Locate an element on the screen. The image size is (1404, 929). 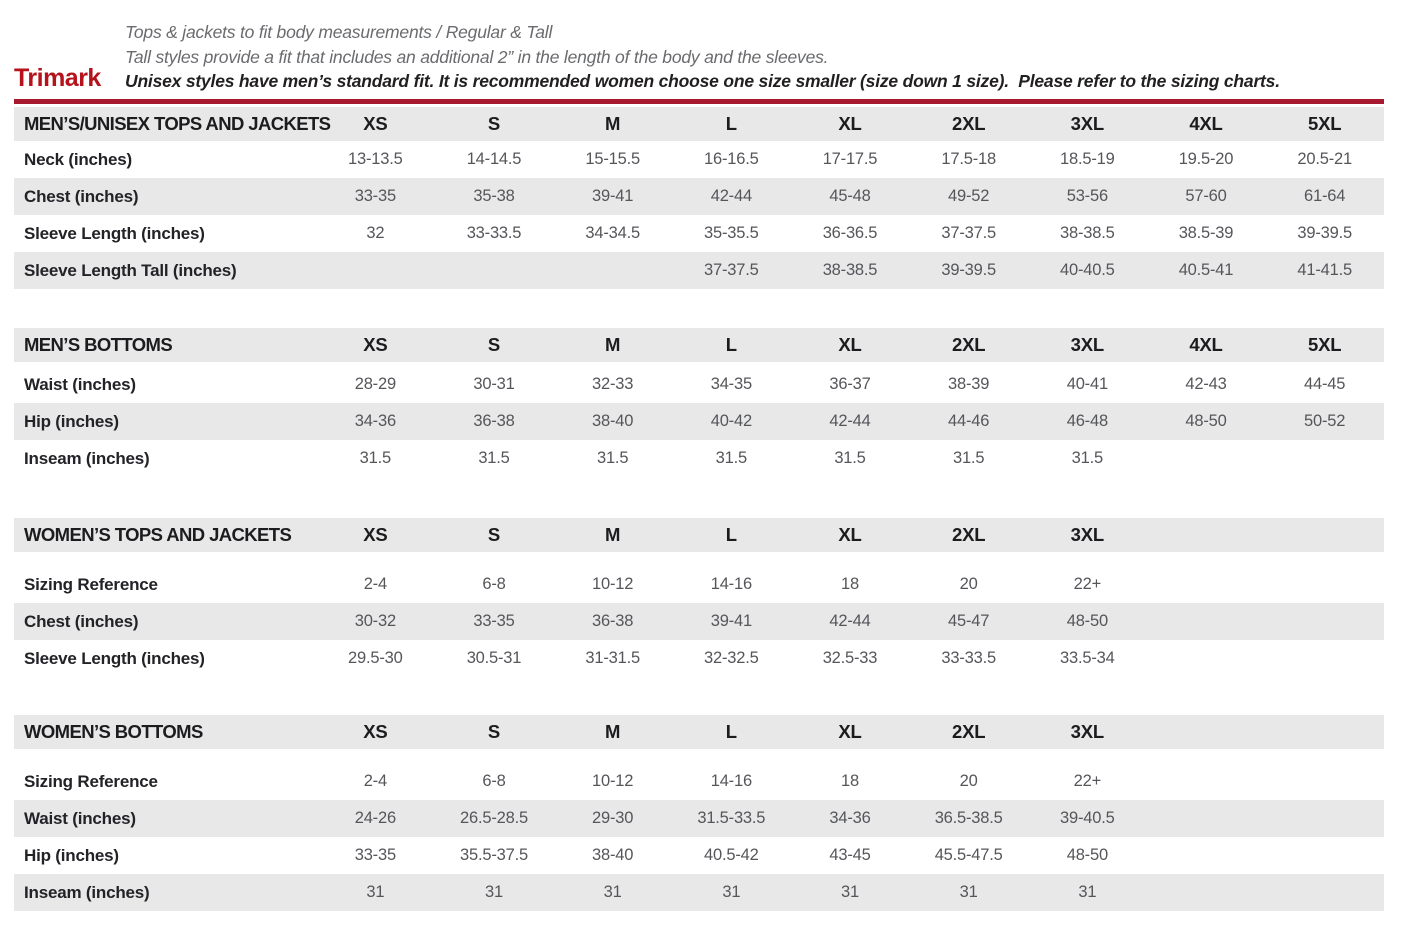
table-header-row: MEN’S BOTTOMS XS S M L XL 2XL 3XL 4XL 5XL is located at coordinates (699, 345).